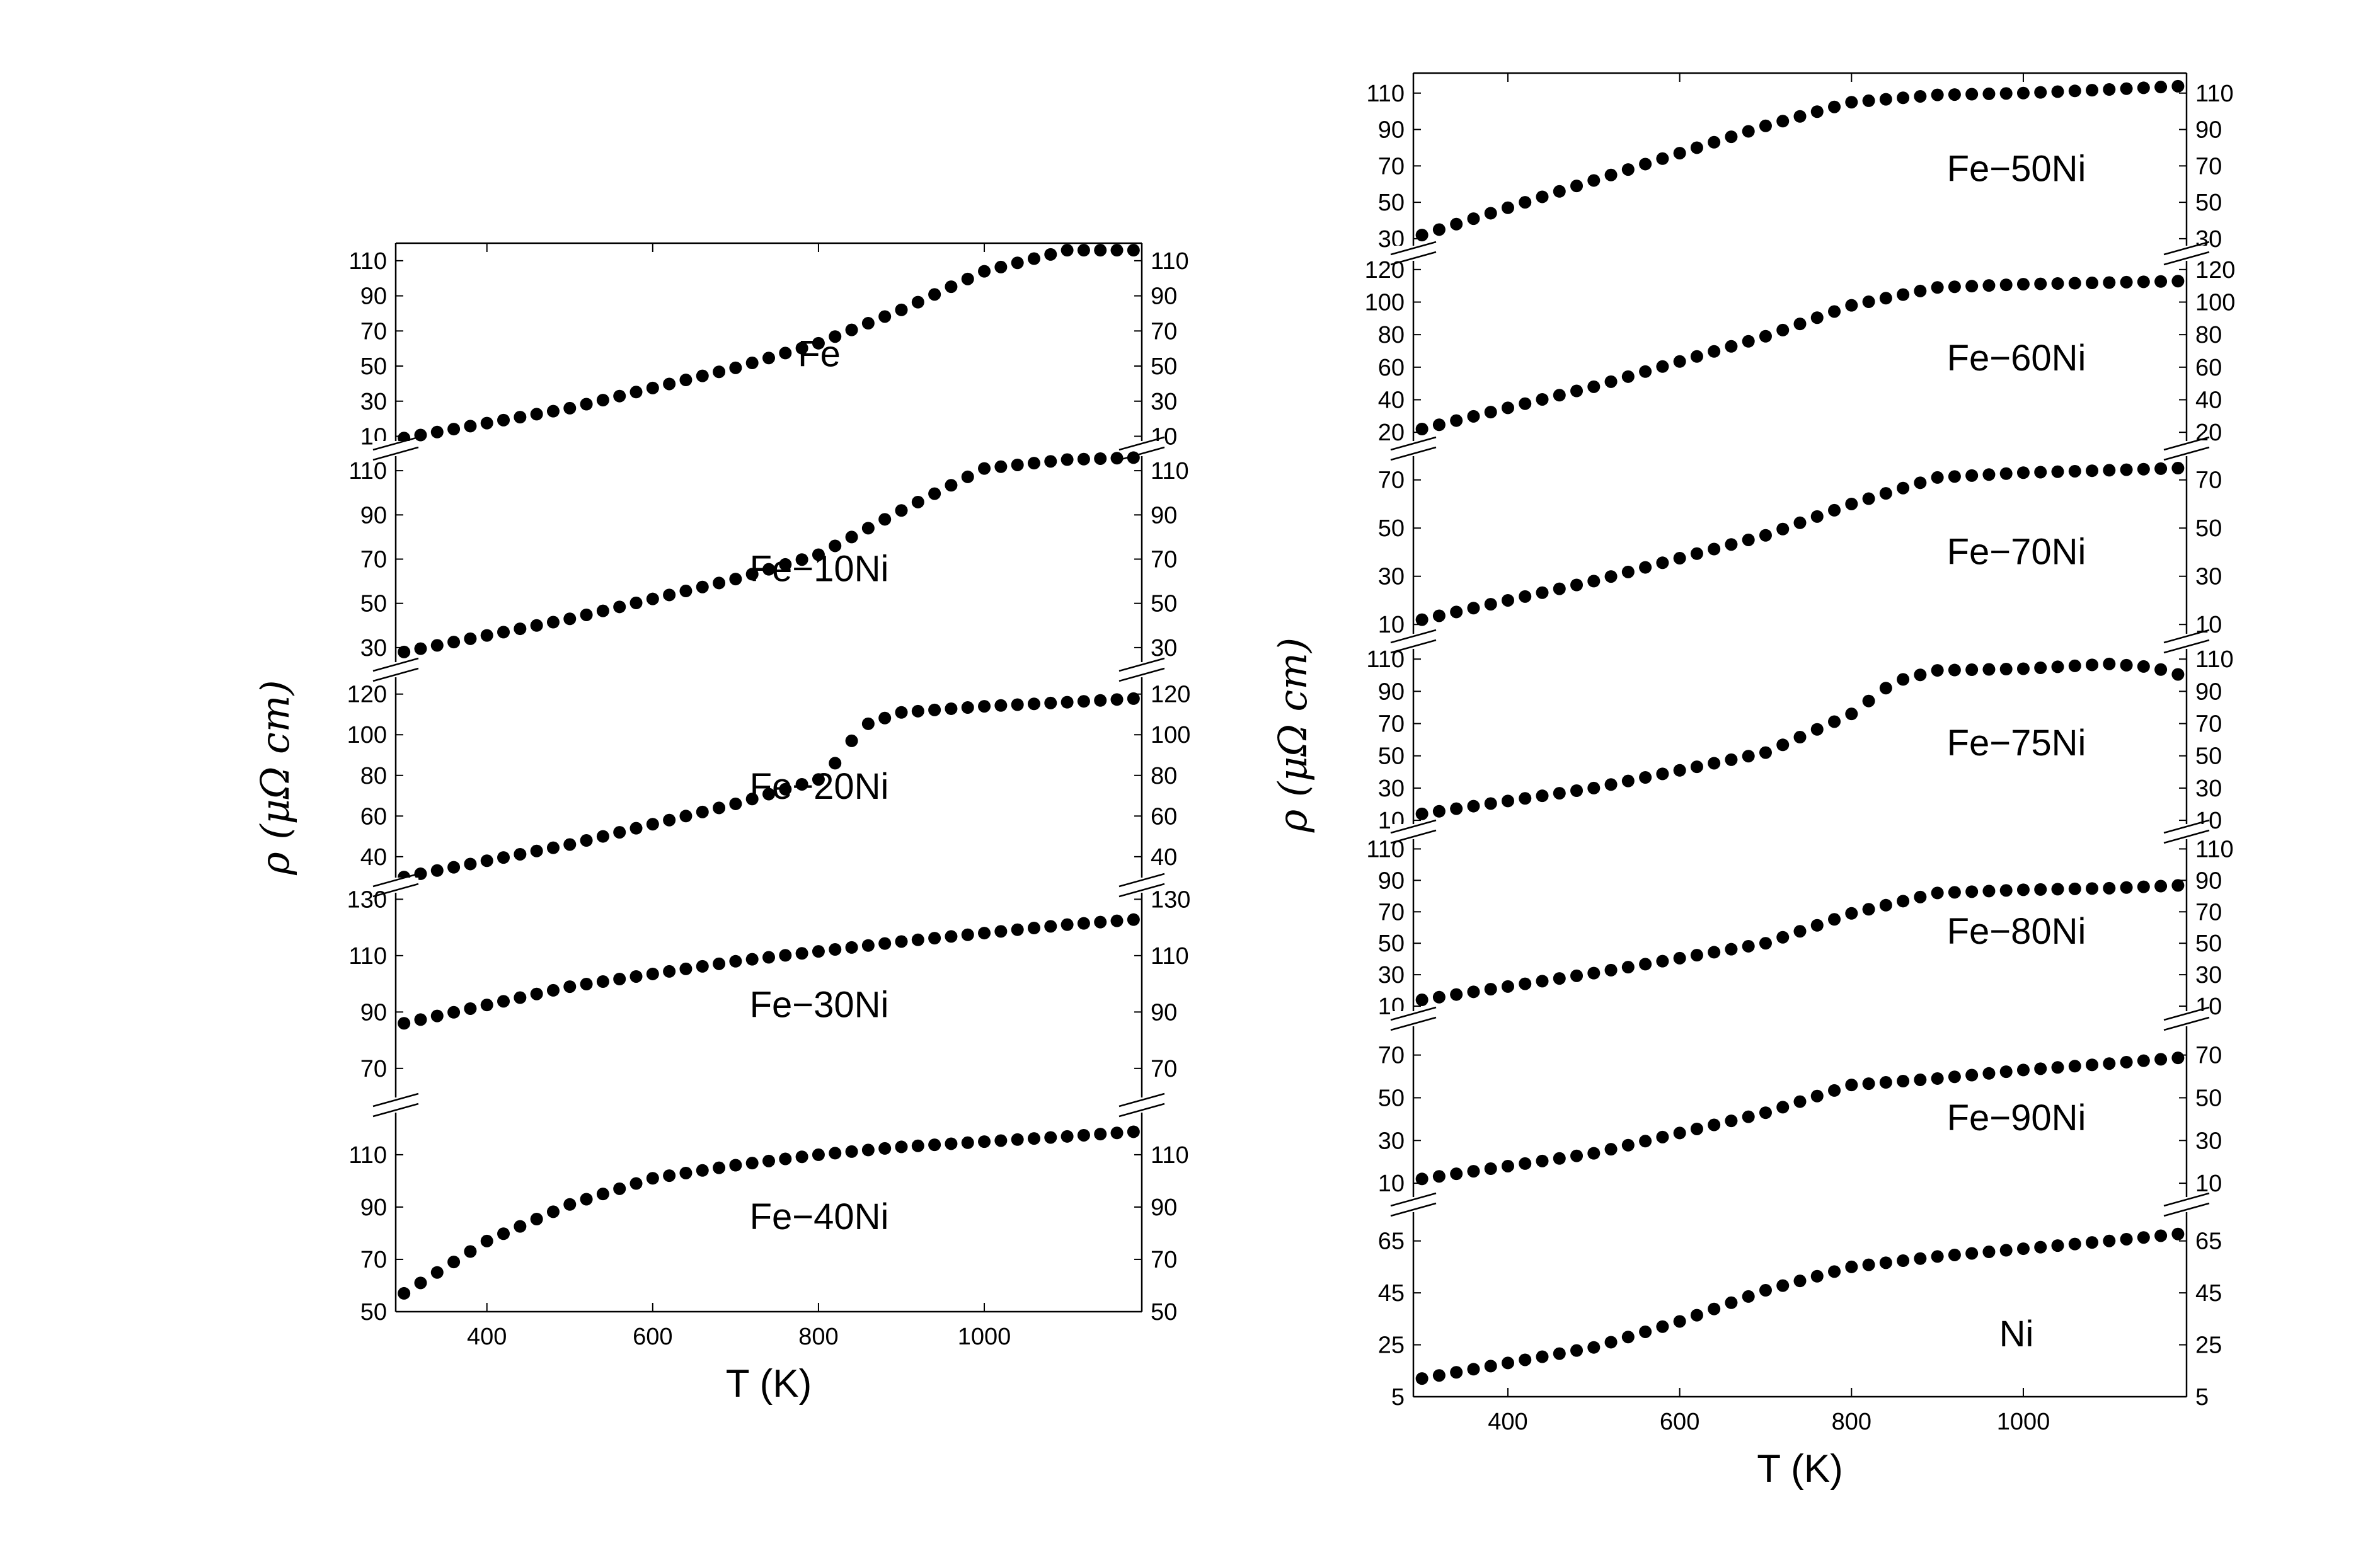  Describe the element at coordinates (1851, 1422) in the screenshot. I see `x-tick-label: 800` at that location.